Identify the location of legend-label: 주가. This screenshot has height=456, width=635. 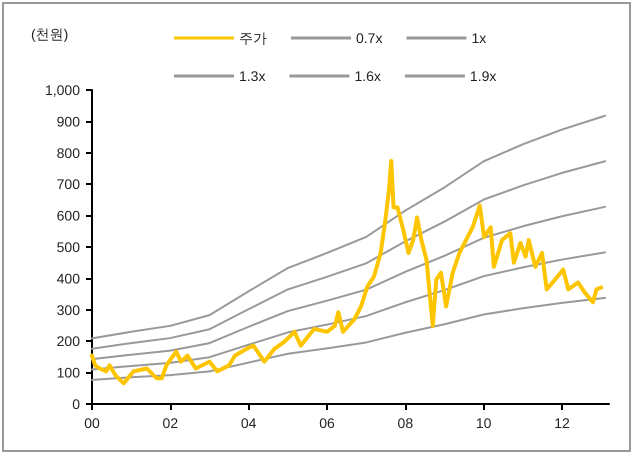
(253, 38).